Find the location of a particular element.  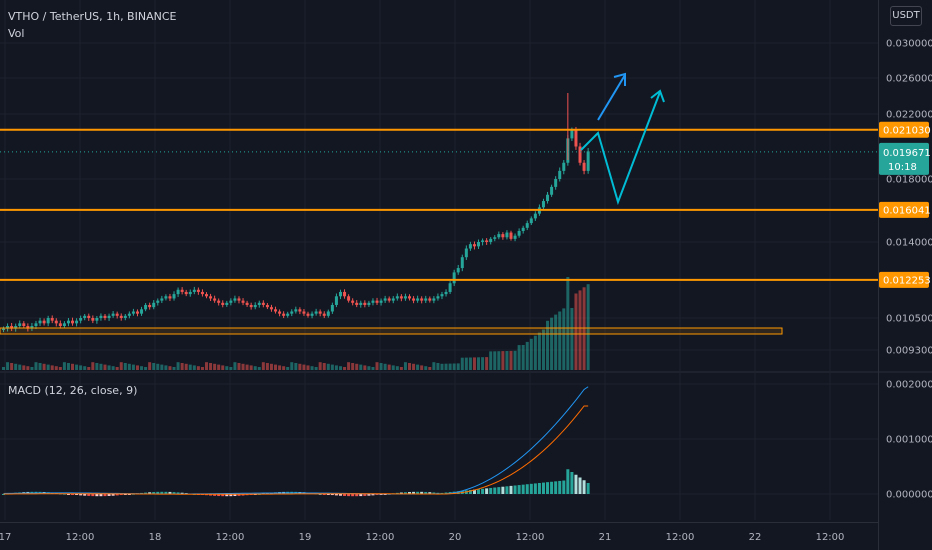

demand-zone-rectangle is located at coordinates (391, 331).